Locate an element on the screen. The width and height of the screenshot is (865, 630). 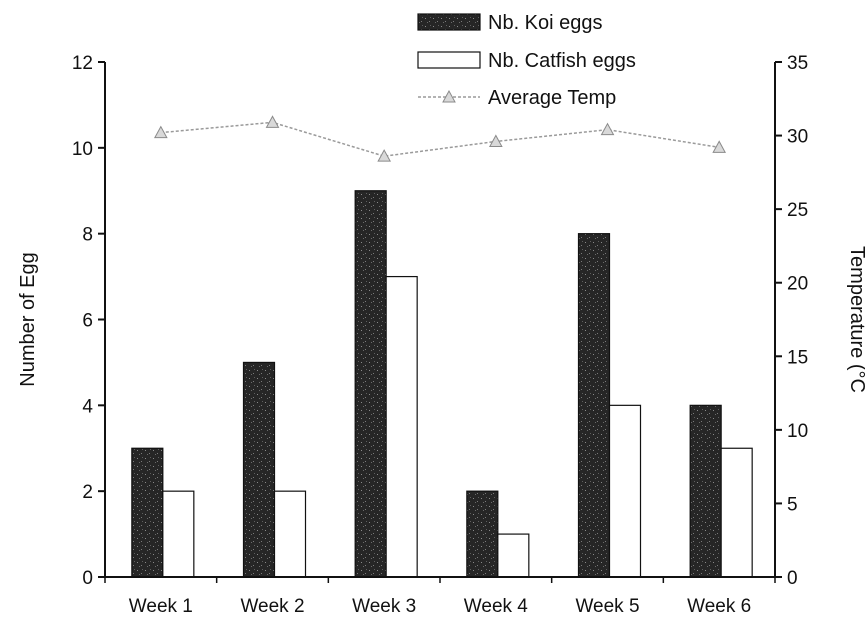
y-tick-label: 0 is located at coordinates (87, 578).